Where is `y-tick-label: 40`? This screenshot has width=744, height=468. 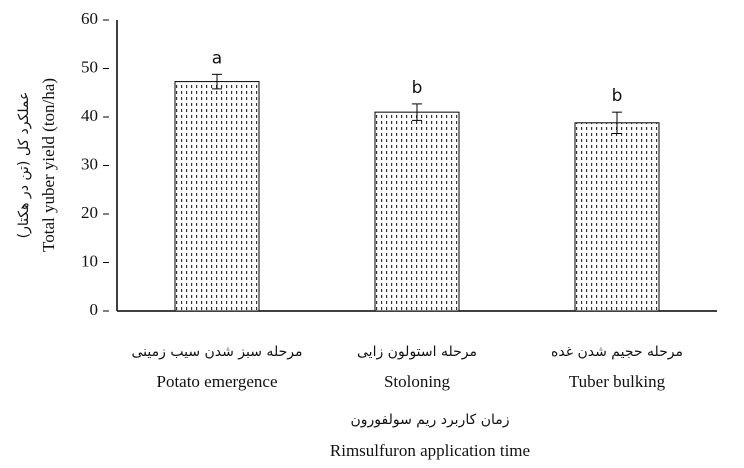 y-tick-label: 40 is located at coordinates (89, 115).